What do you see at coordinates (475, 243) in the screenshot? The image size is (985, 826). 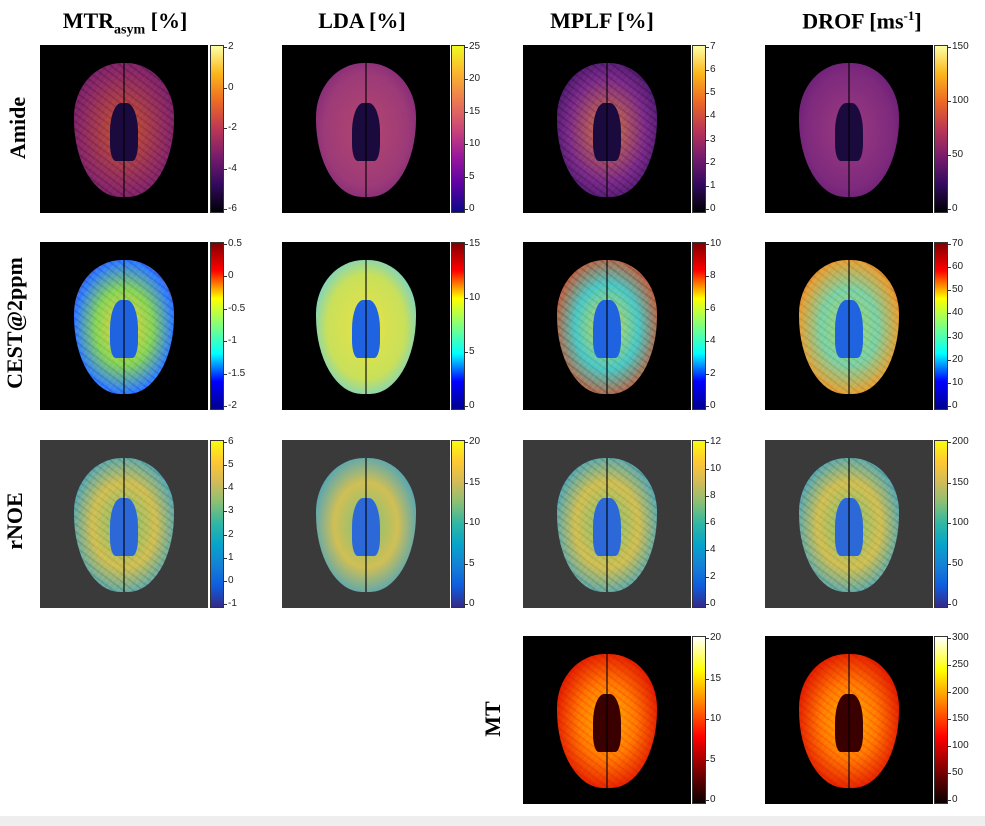 I see `colorbar-tick-label: 15` at bounding box center [475, 243].